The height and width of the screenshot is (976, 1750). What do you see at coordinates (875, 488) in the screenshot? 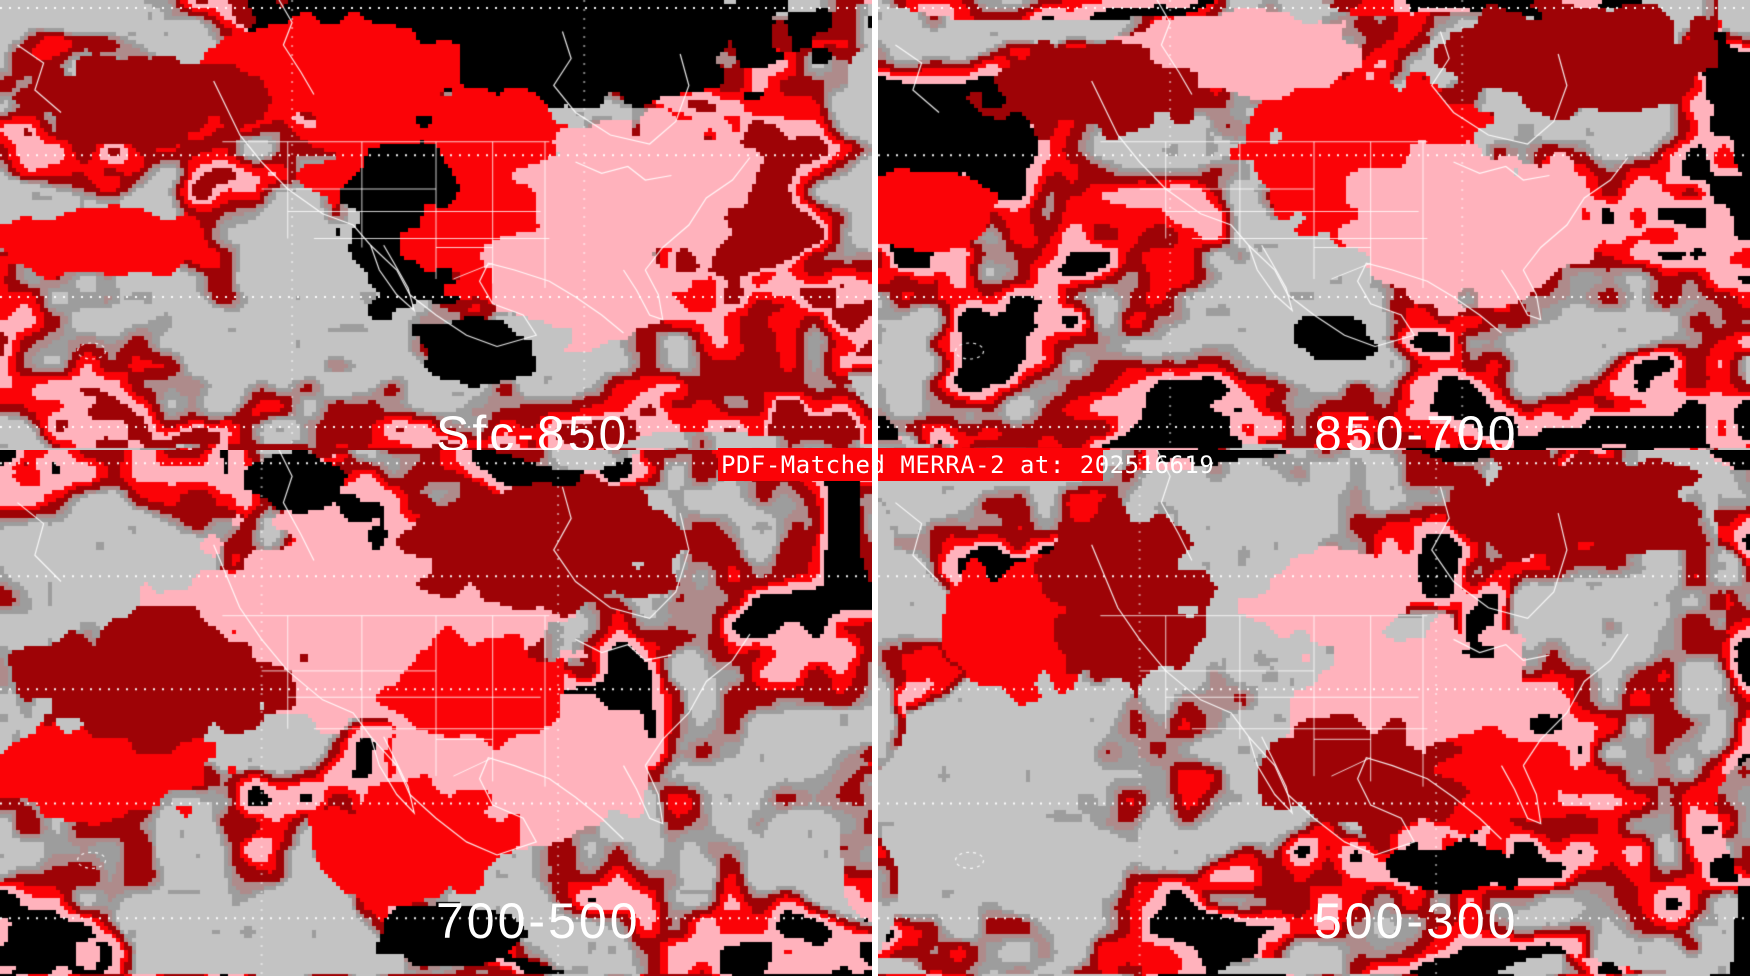
I see `panel-divider-vertical` at bounding box center [875, 488].